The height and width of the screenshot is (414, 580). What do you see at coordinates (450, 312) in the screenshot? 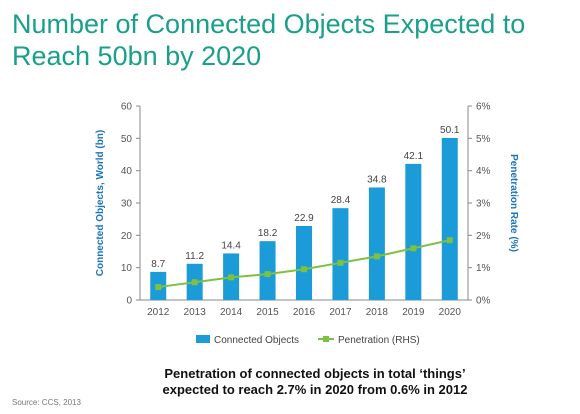
I see `x-tick-label: 2020` at bounding box center [450, 312].